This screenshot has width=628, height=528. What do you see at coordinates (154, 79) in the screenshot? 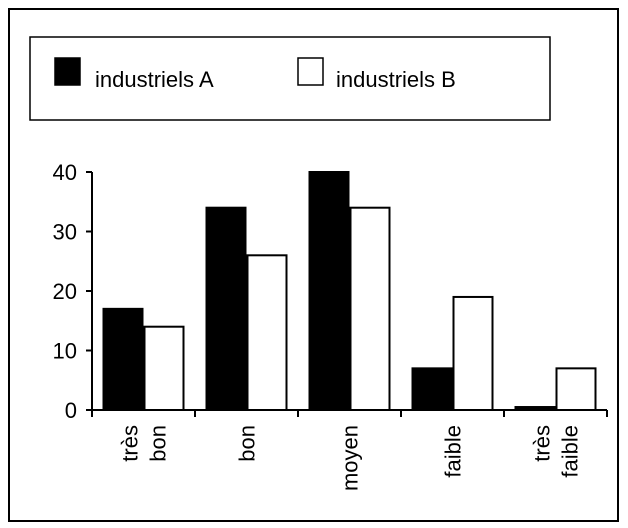
I see `legend-label-industriels-a: industriels A` at bounding box center [154, 79].